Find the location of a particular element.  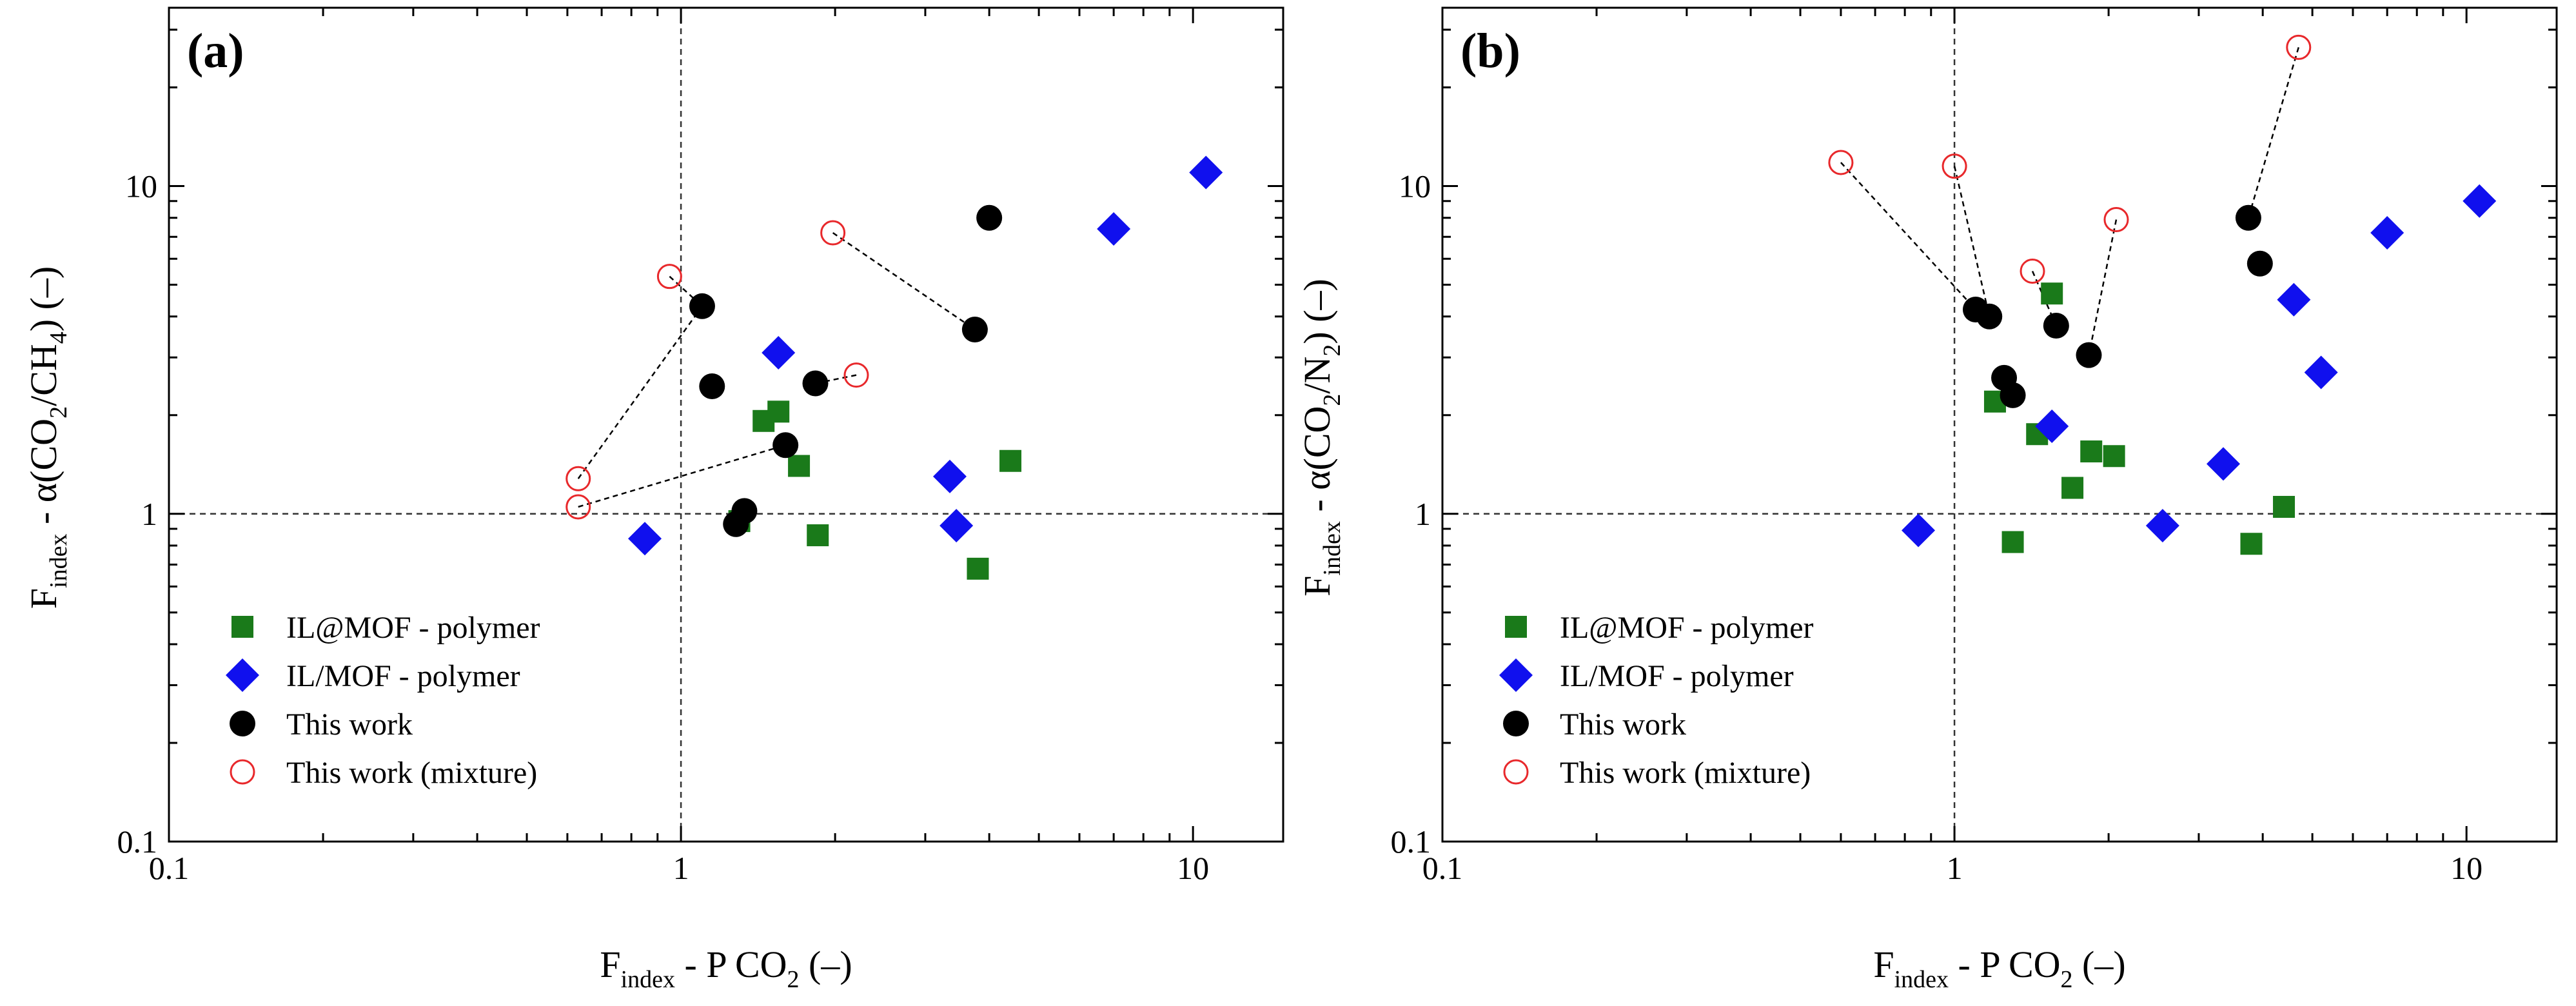

x-tick-label: 10 is located at coordinates (1193, 868).